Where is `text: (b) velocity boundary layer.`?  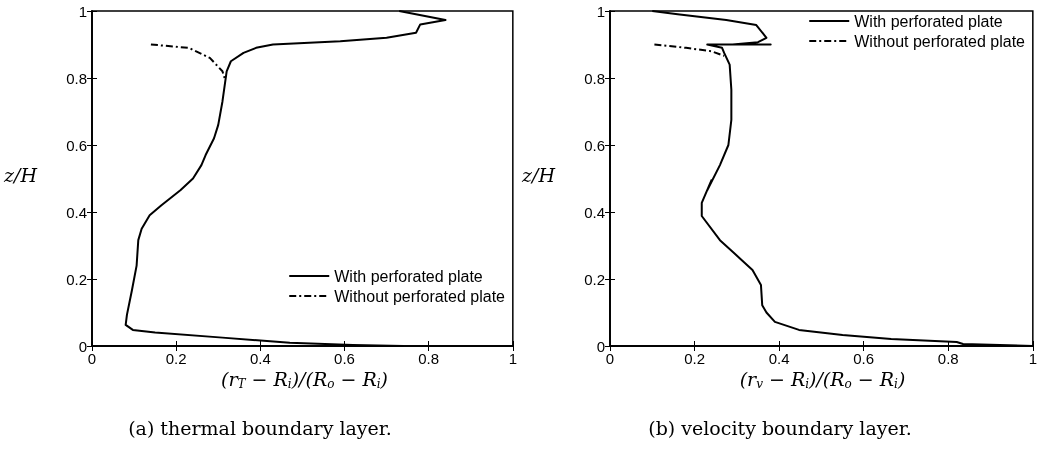
text: (b) velocity boundary layer. is located at coordinates (780, 427).